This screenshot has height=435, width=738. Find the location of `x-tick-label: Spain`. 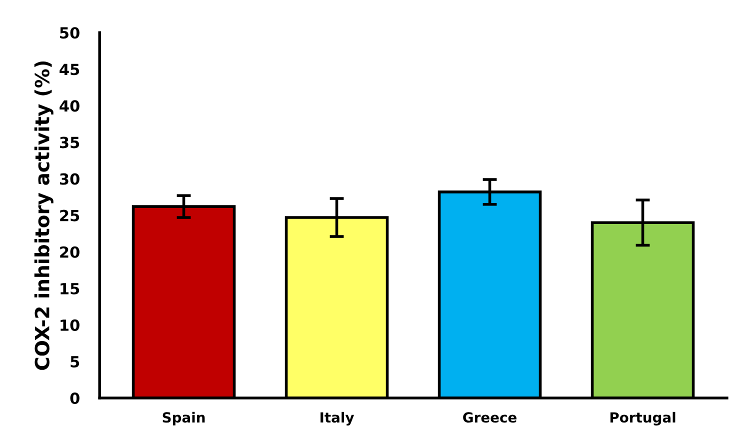

x-tick-label: Spain is located at coordinates (183, 419).